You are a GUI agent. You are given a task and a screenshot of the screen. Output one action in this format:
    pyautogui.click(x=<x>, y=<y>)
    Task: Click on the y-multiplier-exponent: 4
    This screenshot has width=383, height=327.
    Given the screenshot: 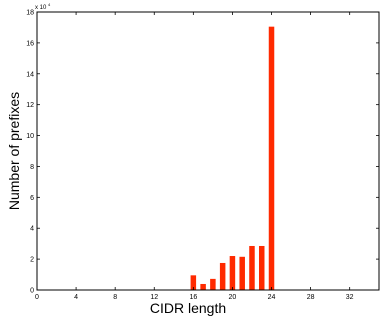 What is the action you would take?
    pyautogui.click(x=49, y=4)
    